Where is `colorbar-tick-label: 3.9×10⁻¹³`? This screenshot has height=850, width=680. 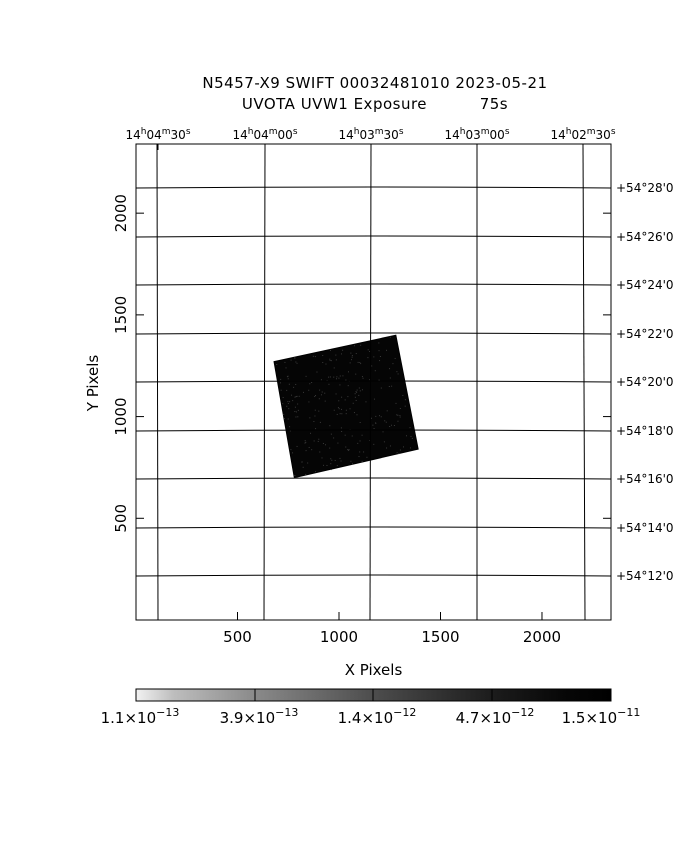
colorbar-tick-label: 3.9×10⁻¹³ is located at coordinates (259, 716).